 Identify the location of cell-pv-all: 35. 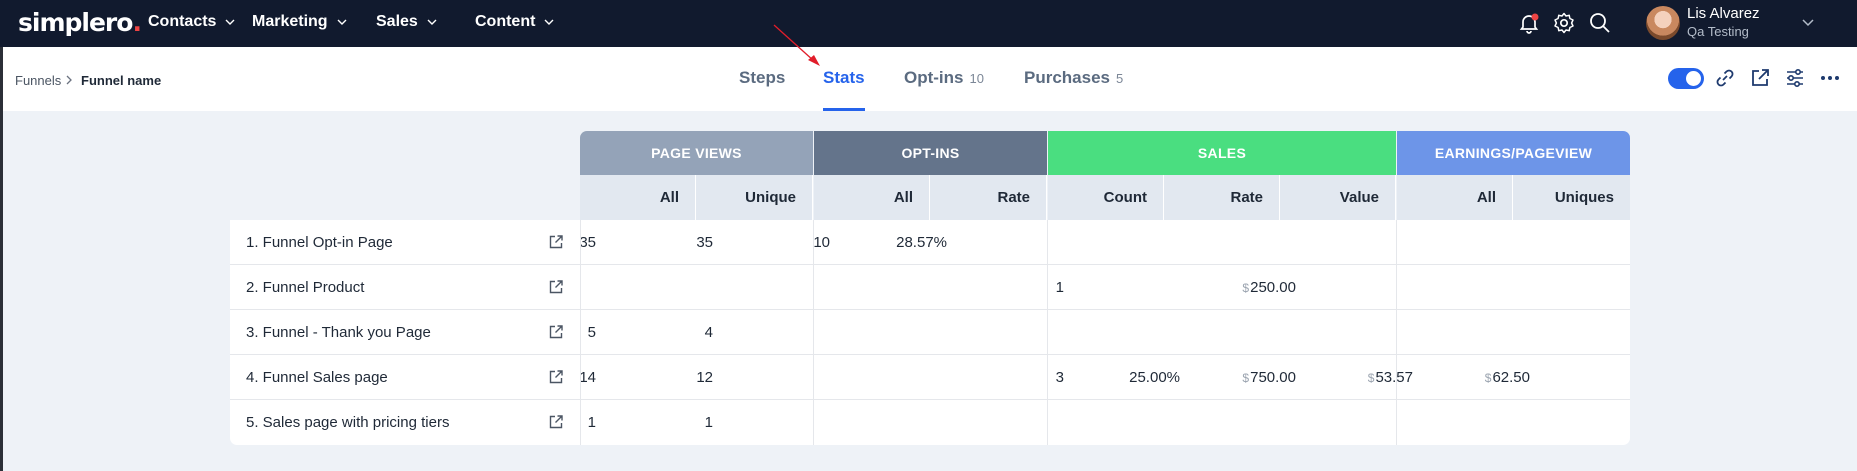
(587, 242).